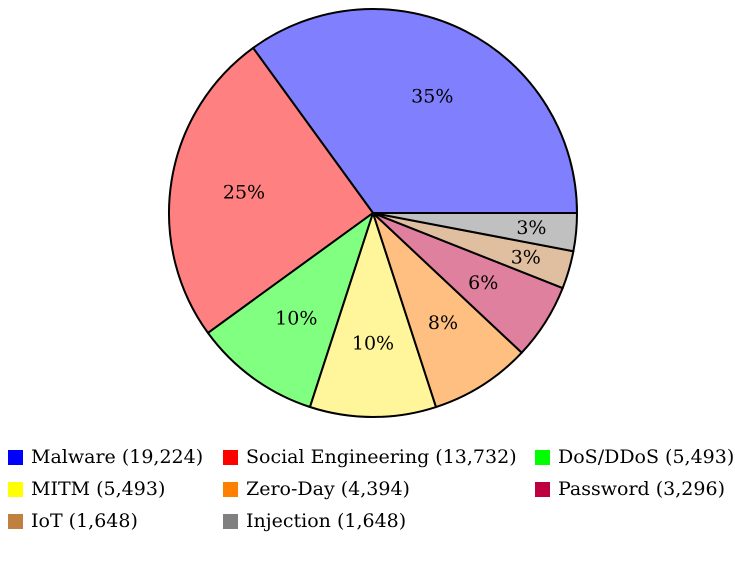  What do you see at coordinates (604, 489) in the screenshot?
I see `legend-label: Password` at bounding box center [604, 489].